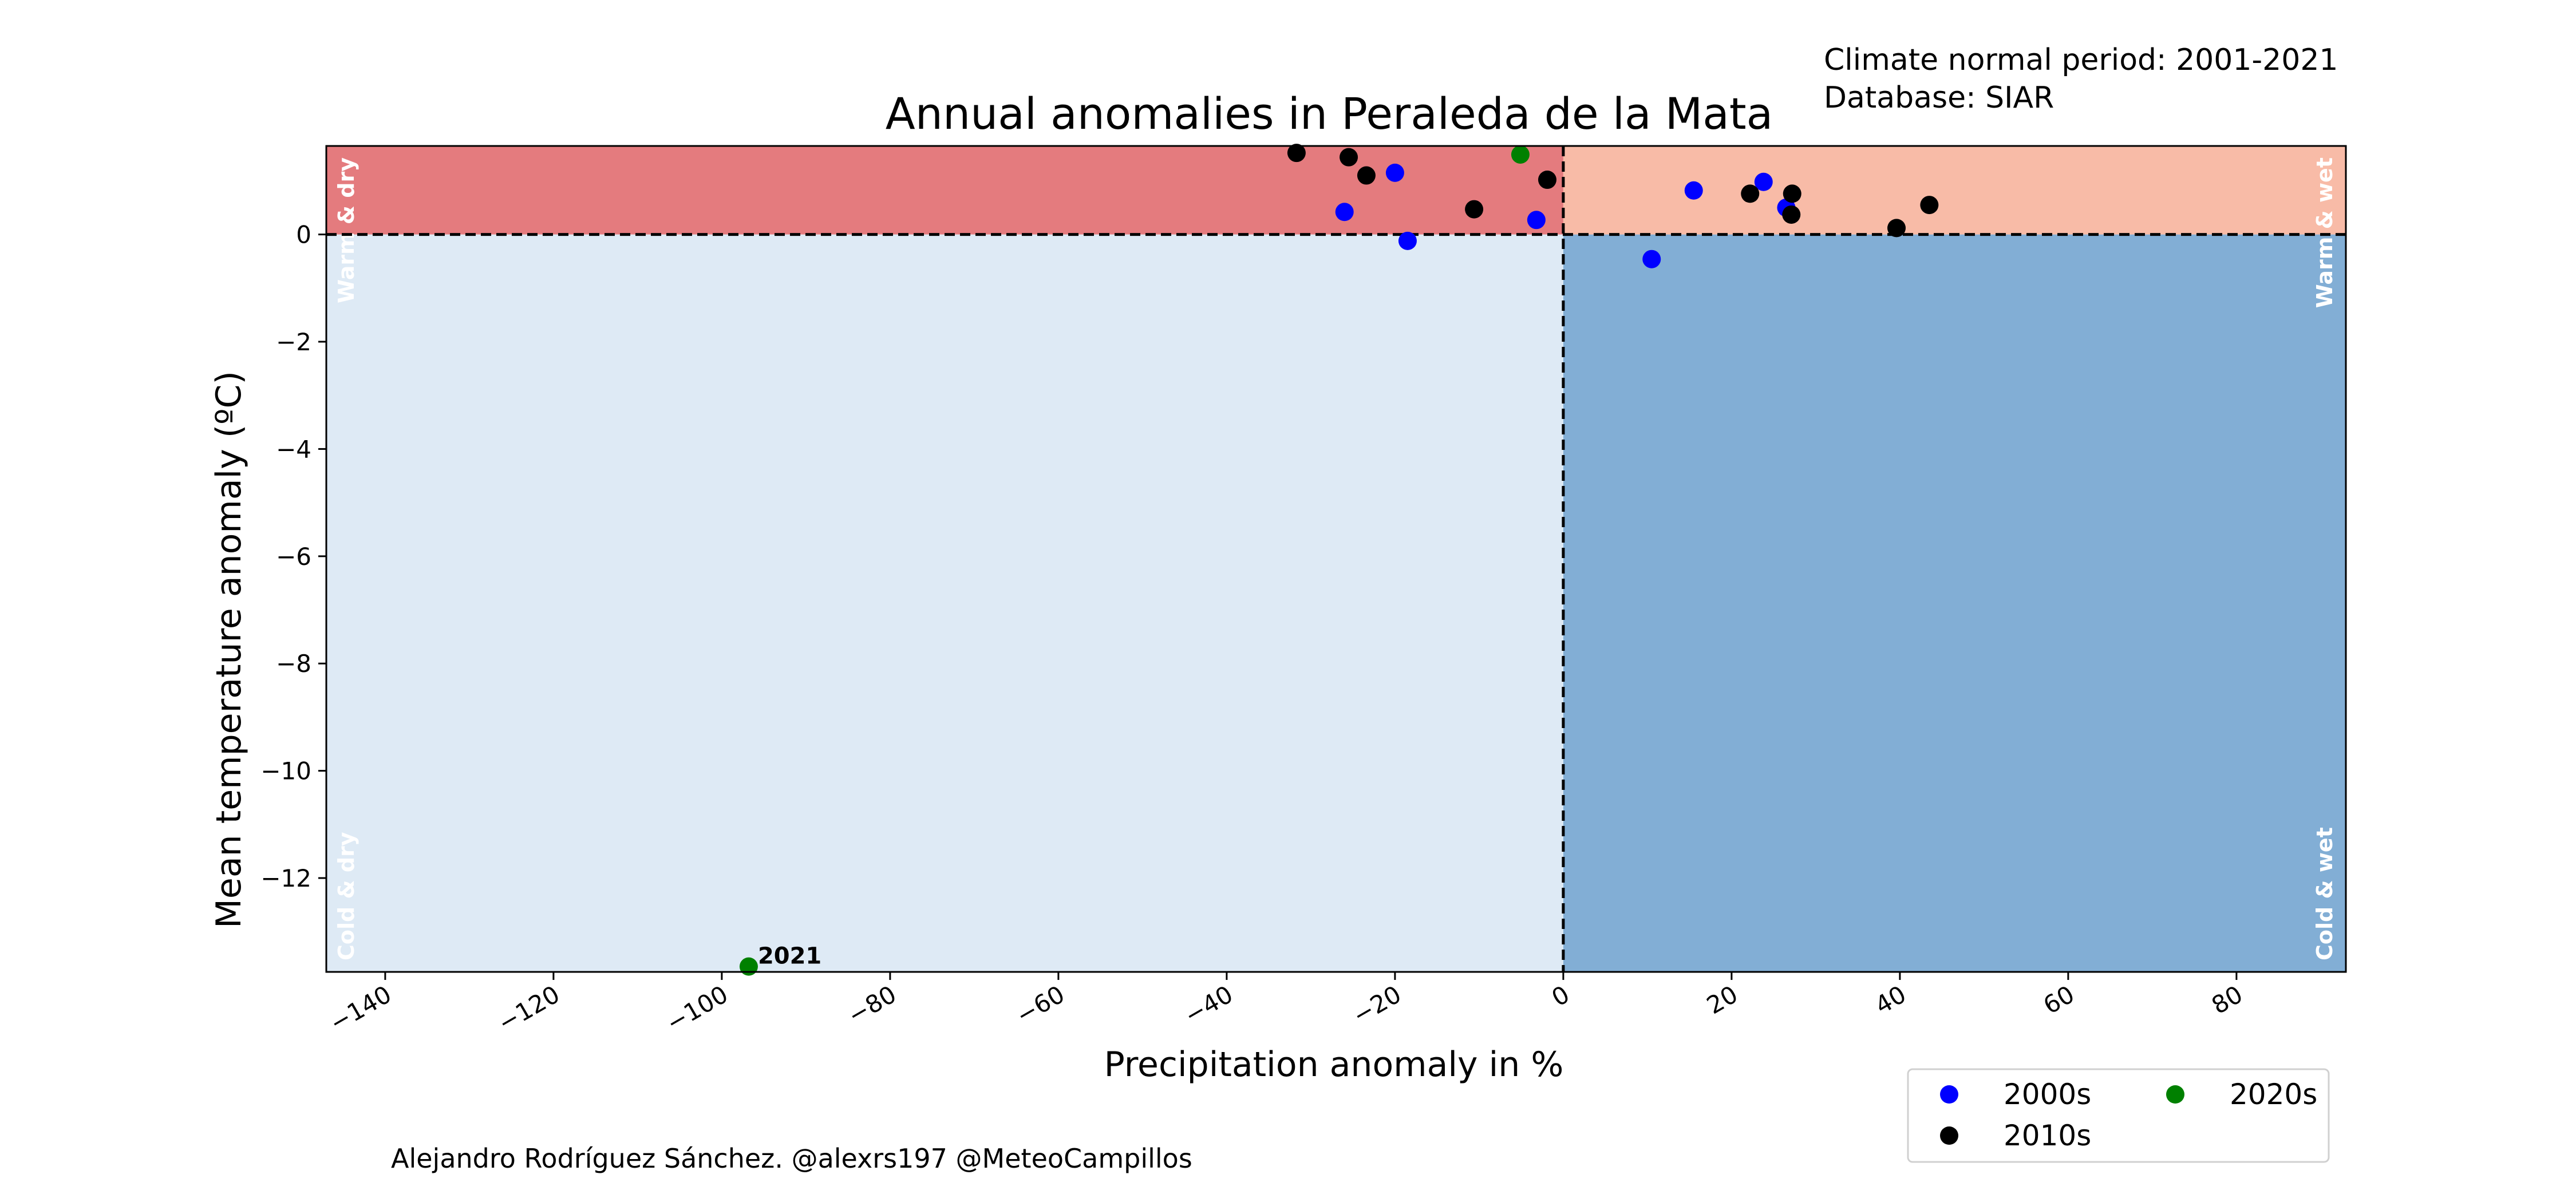 The height and width of the screenshot is (1202, 2576). I want to click on x-tick-label: −80, so click(872, 1005).